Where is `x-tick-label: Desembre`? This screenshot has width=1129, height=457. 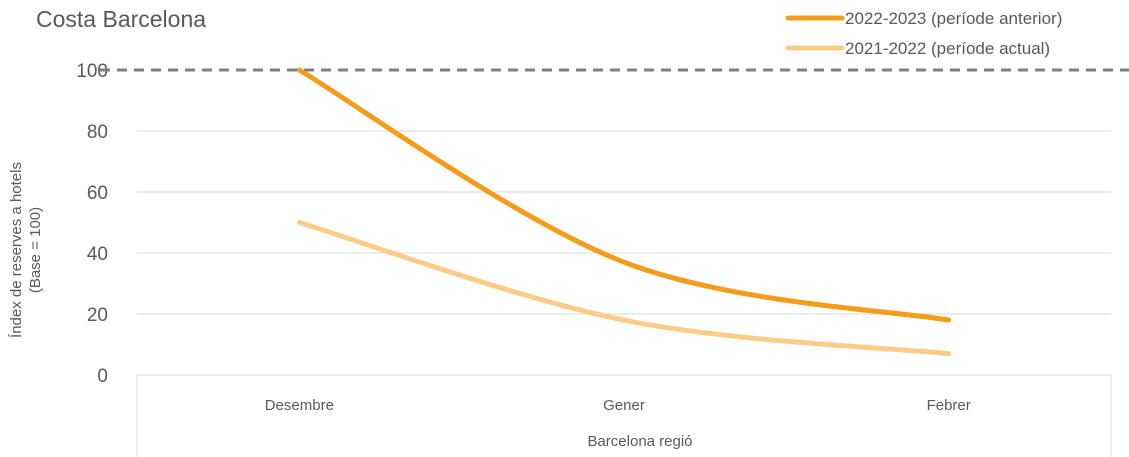
x-tick-label: Desembre is located at coordinates (299, 405).